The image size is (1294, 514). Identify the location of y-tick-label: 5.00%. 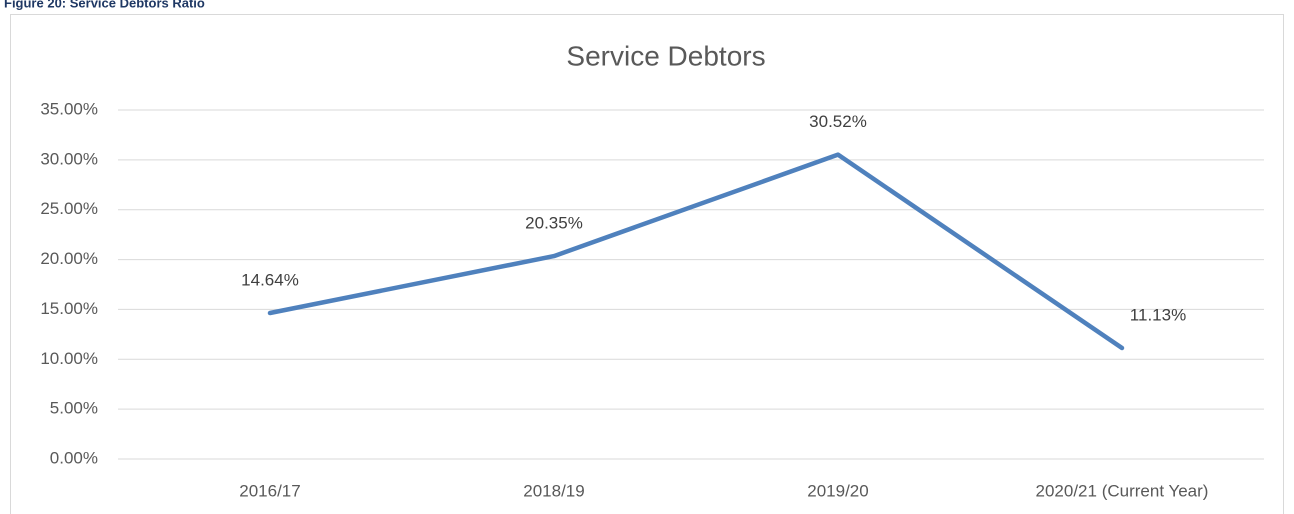
(74, 408).